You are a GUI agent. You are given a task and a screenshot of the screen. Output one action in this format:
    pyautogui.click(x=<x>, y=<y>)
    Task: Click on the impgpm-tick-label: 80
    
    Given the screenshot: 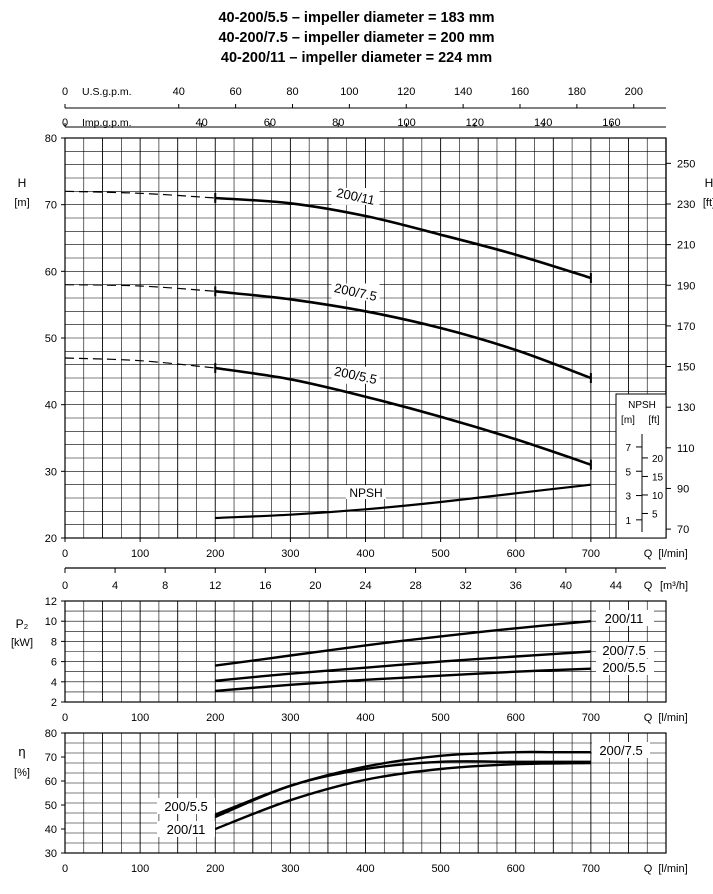 What is the action you would take?
    pyautogui.click(x=338, y=123)
    